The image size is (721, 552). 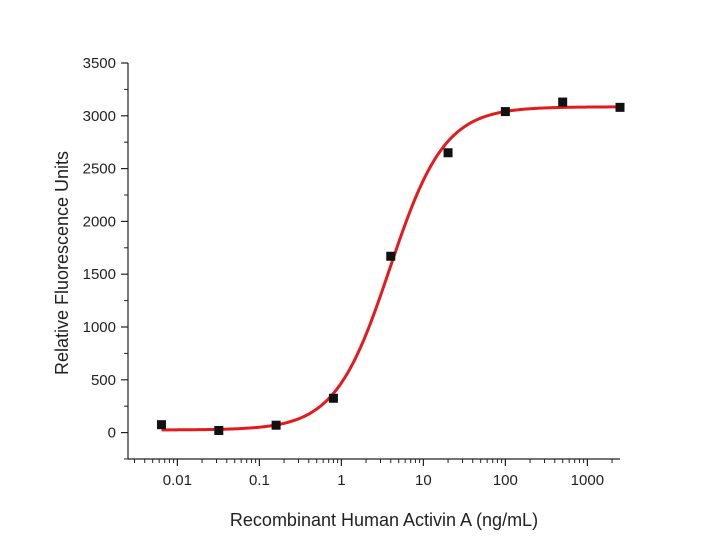 What do you see at coordinates (99, 221) in the screenshot?
I see `y-tick-label: 2000` at bounding box center [99, 221].